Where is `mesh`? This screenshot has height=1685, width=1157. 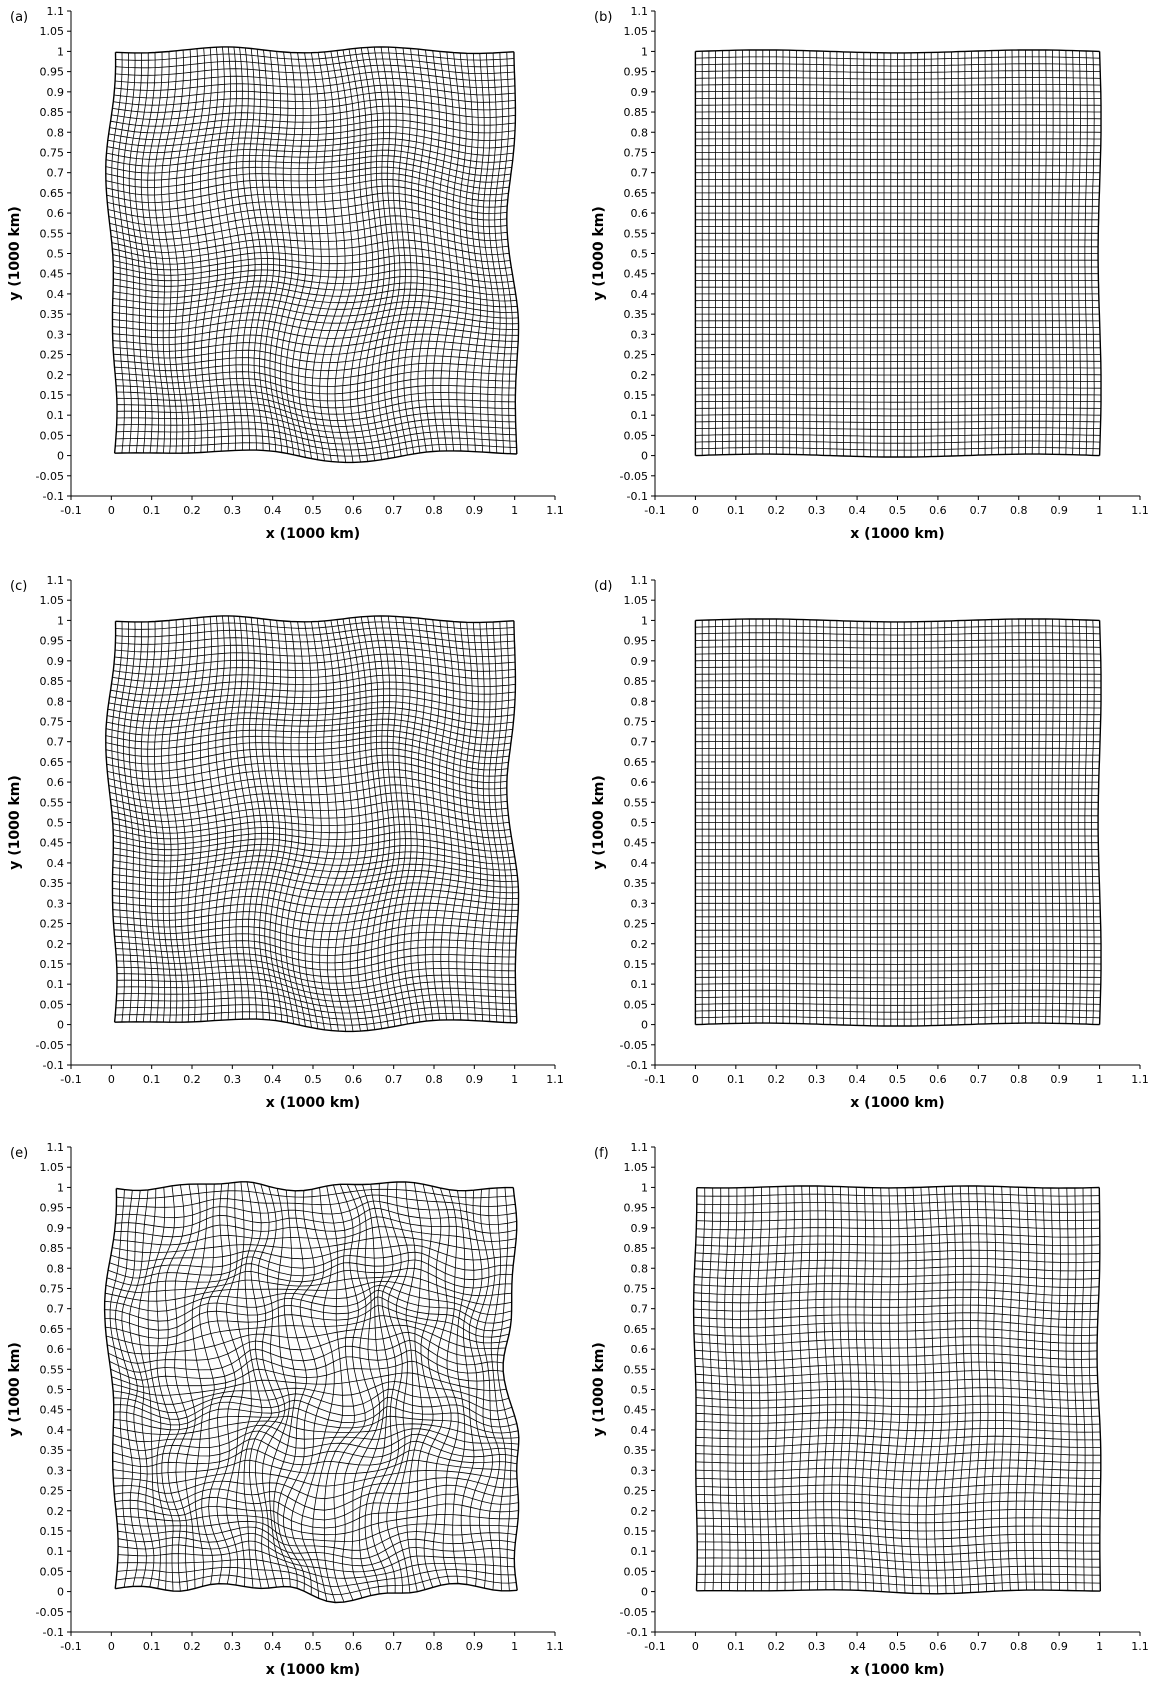 mesh is located at coordinates (312, 824).